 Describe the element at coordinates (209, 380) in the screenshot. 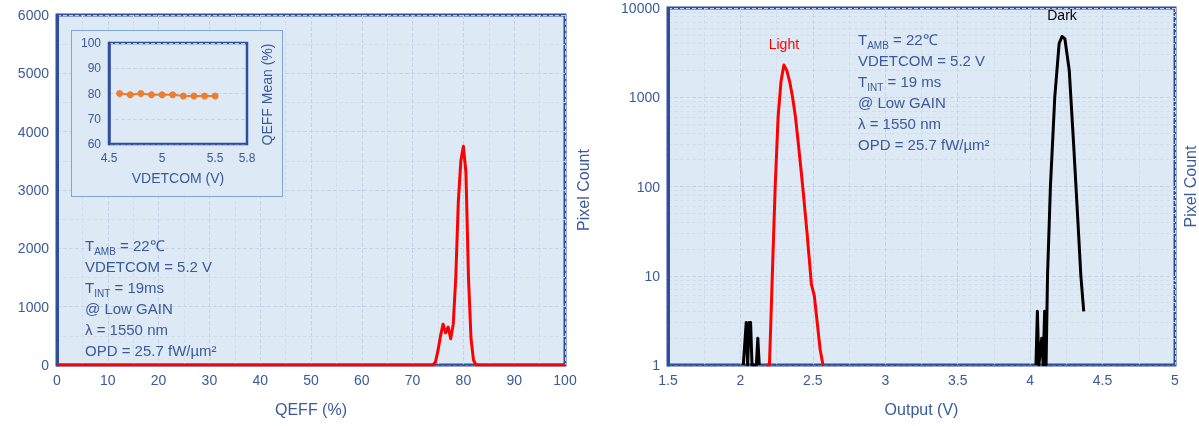

I see `x-tick-label: 30` at that location.